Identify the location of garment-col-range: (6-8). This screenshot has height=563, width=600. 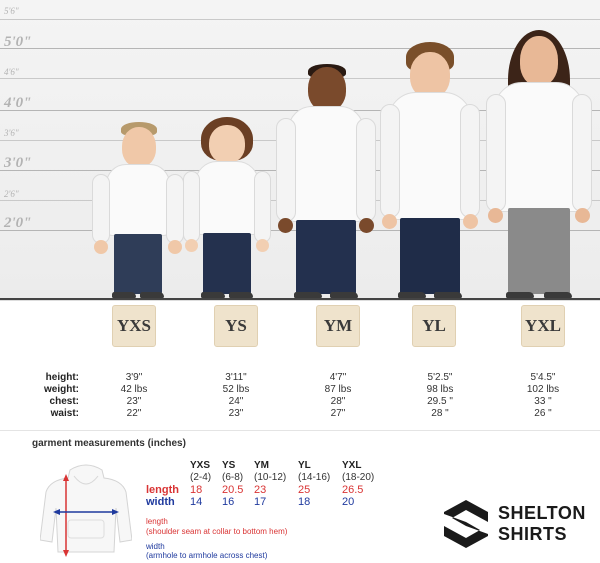
(233, 477).